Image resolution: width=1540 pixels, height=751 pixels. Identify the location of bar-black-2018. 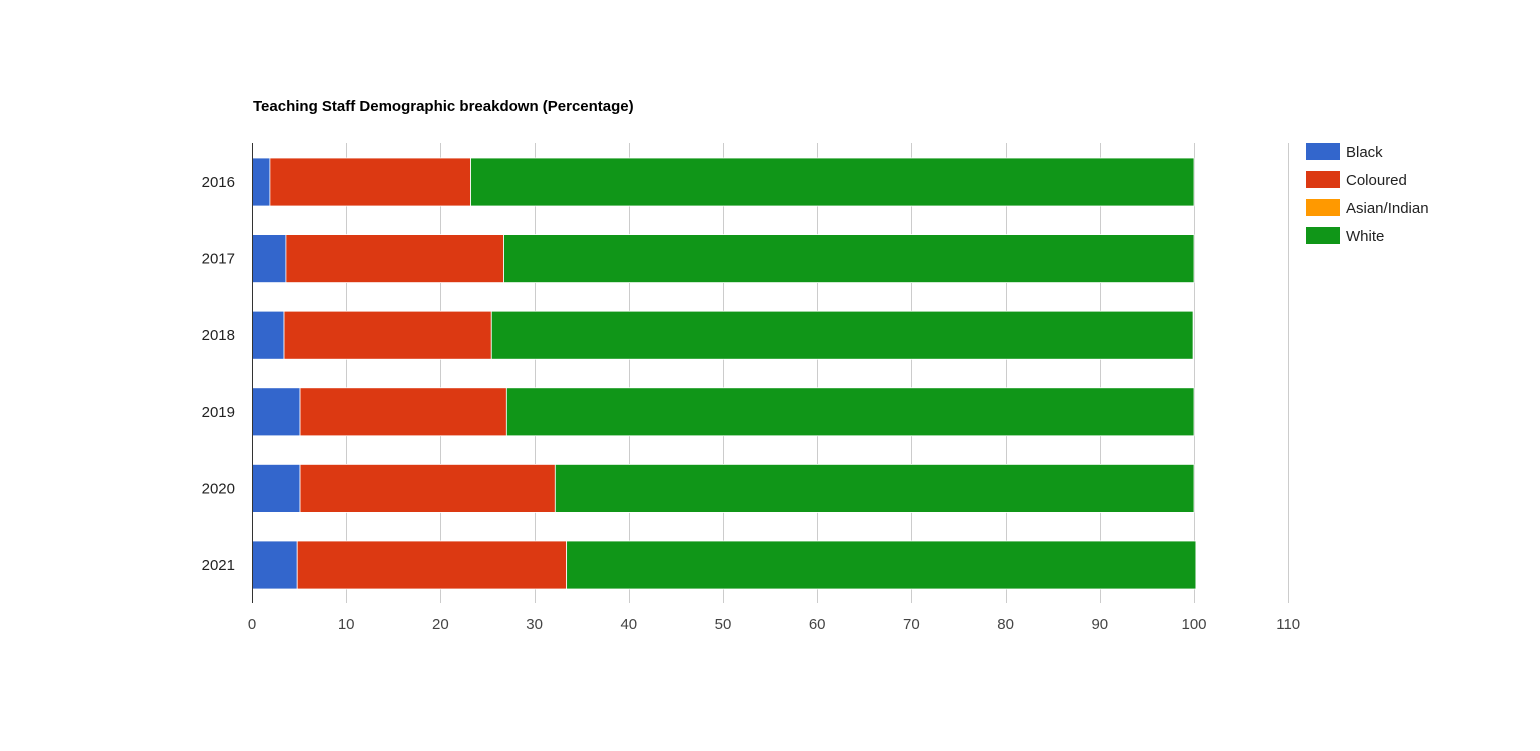
(268, 335).